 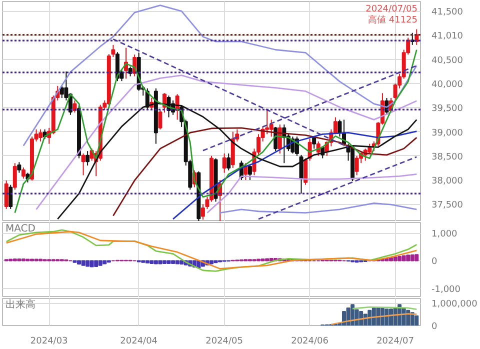 I want to click on annotation: 高値 41125, so click(x=393, y=20).